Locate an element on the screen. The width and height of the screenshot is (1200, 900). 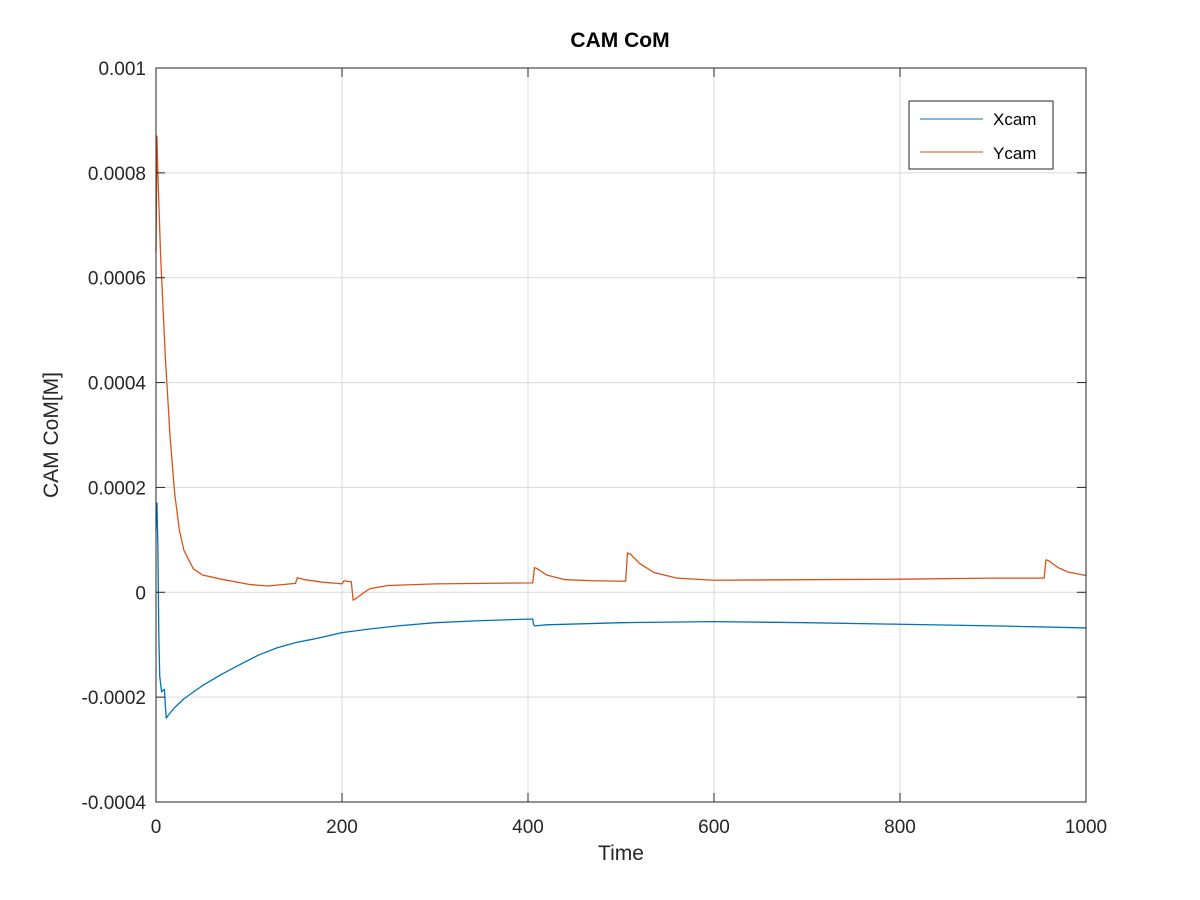
y-tick-label: 0 is located at coordinates (140, 593).